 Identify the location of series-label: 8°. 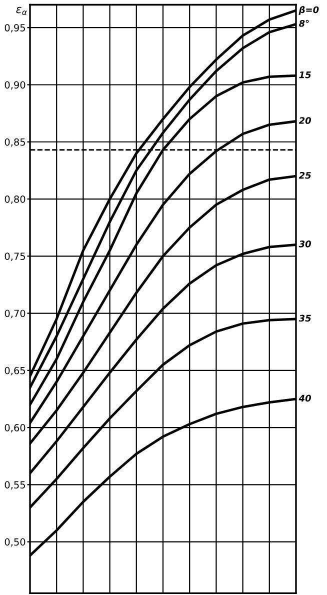
(303, 23).